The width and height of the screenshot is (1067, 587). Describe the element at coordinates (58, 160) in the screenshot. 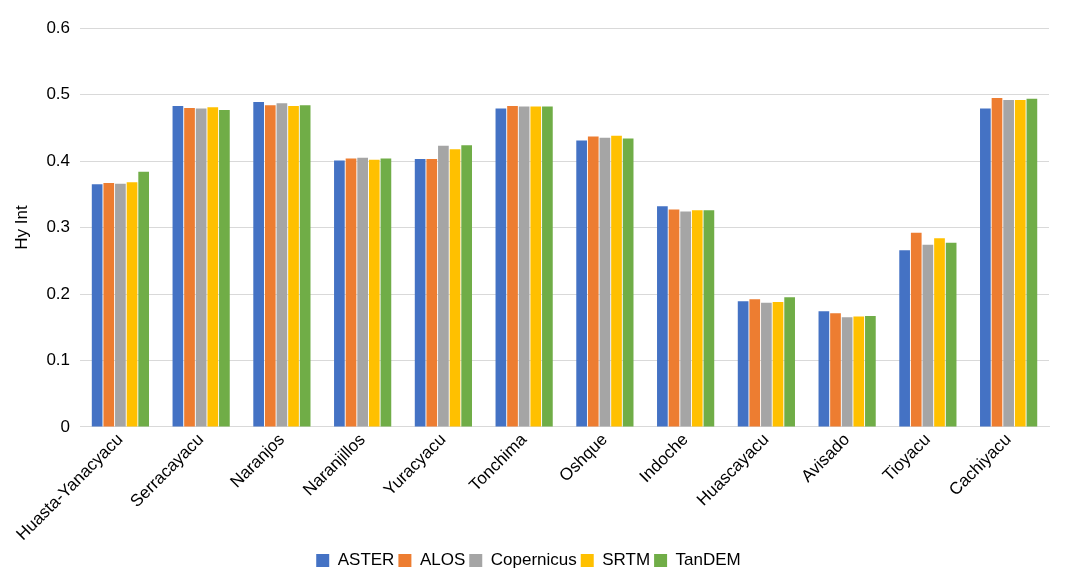

I see `y-tick-label: 0.4` at that location.